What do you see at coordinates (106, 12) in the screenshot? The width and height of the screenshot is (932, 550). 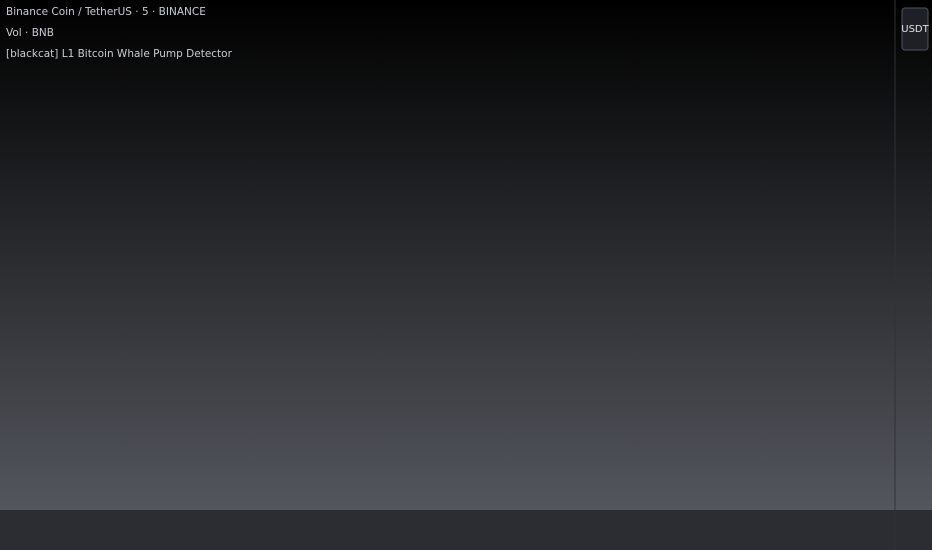 I see `symbol-title: Binance Coin / TetherUS · 5 · BINANCE` at bounding box center [106, 12].